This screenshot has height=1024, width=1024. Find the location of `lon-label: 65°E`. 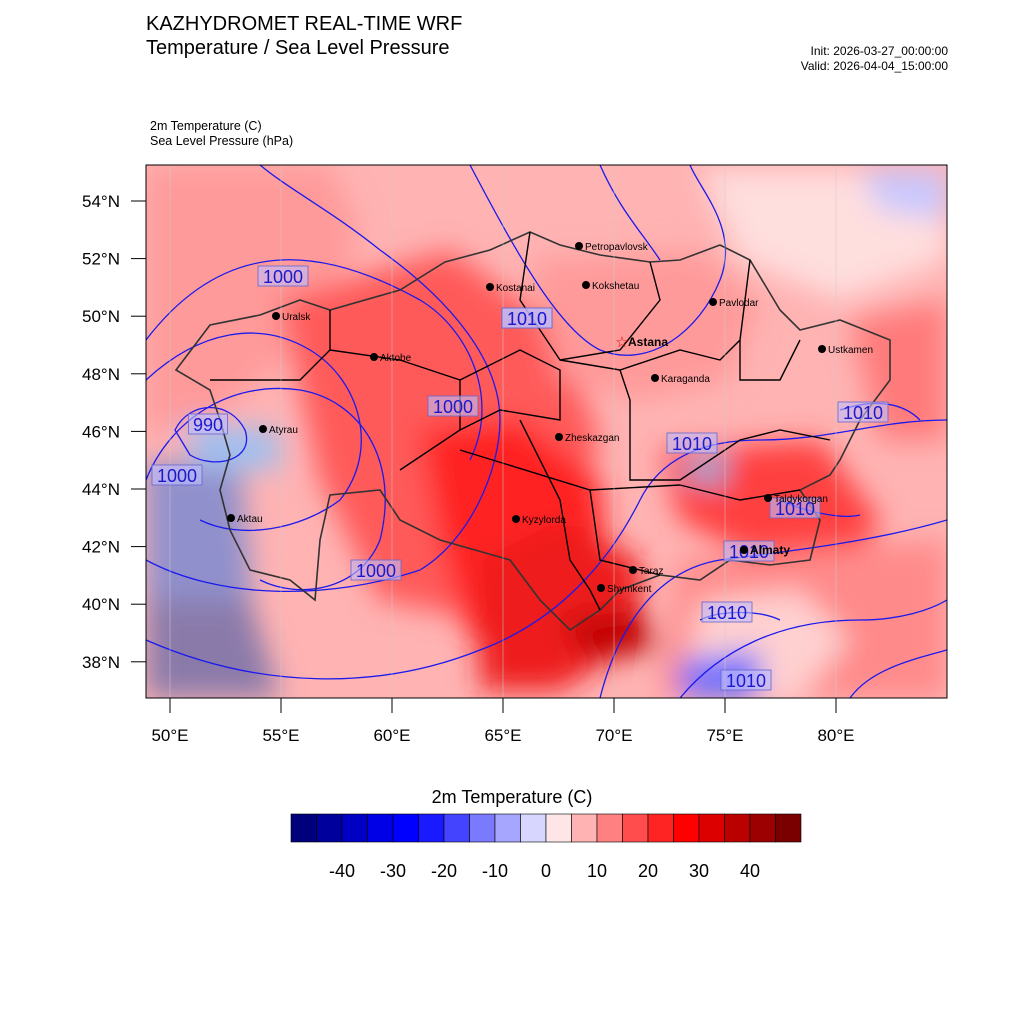

lon-label: 65°E is located at coordinates (502, 735).